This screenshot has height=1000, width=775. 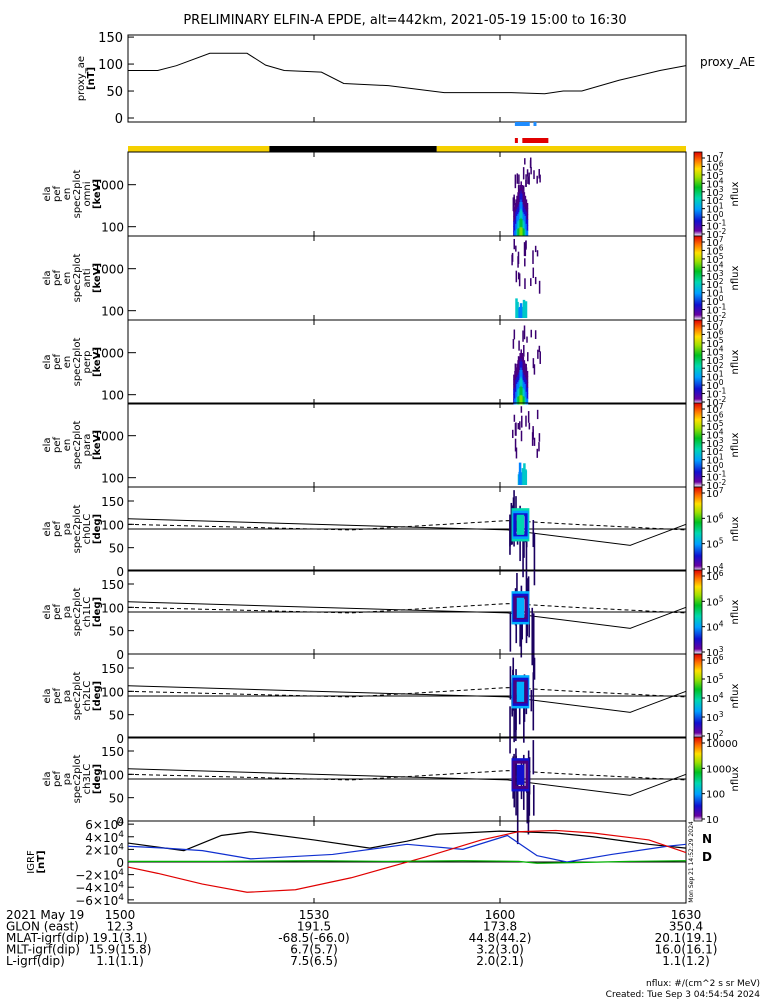 What do you see at coordinates (715, 209) in the screenshot?
I see `colorbar-tick-label: 10¹` at bounding box center [715, 209].